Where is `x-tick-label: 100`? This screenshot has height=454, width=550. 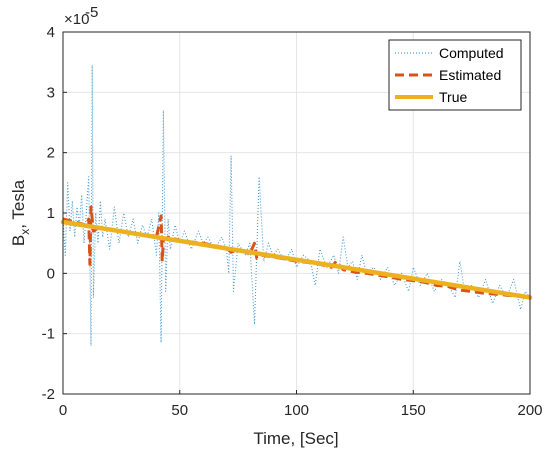
x-tick-label: 100 is located at coordinates (296, 410).